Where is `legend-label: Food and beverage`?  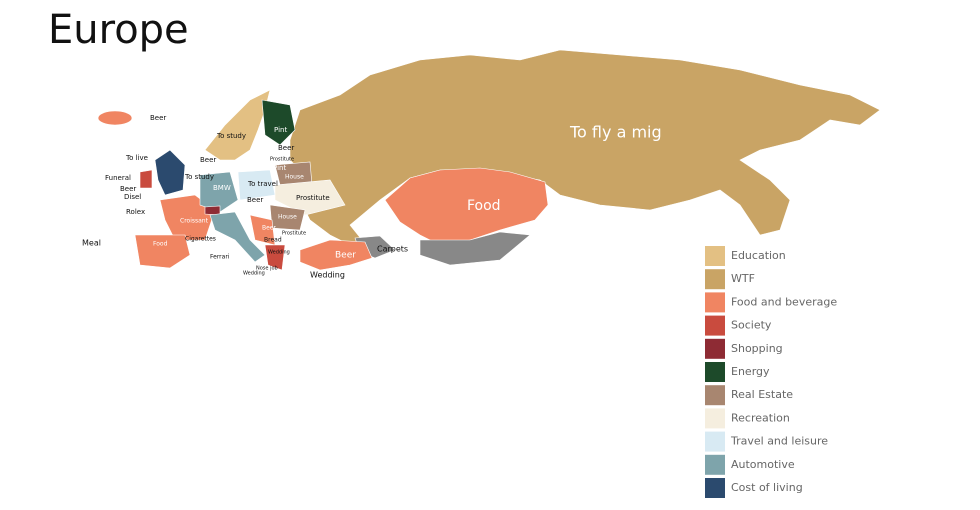
legend-label: Food and beverage is located at coordinates (784, 301).